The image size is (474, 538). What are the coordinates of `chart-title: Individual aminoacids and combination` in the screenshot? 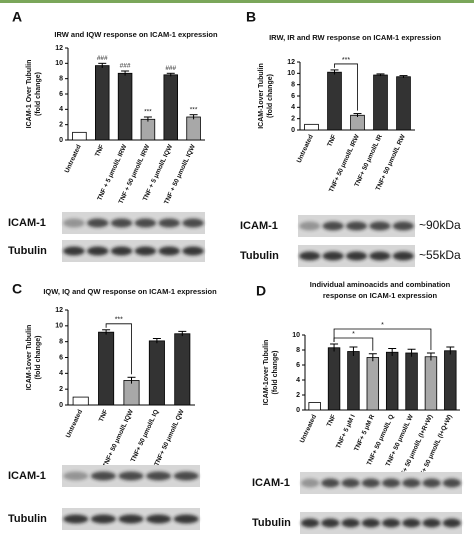 It's located at (380, 284).